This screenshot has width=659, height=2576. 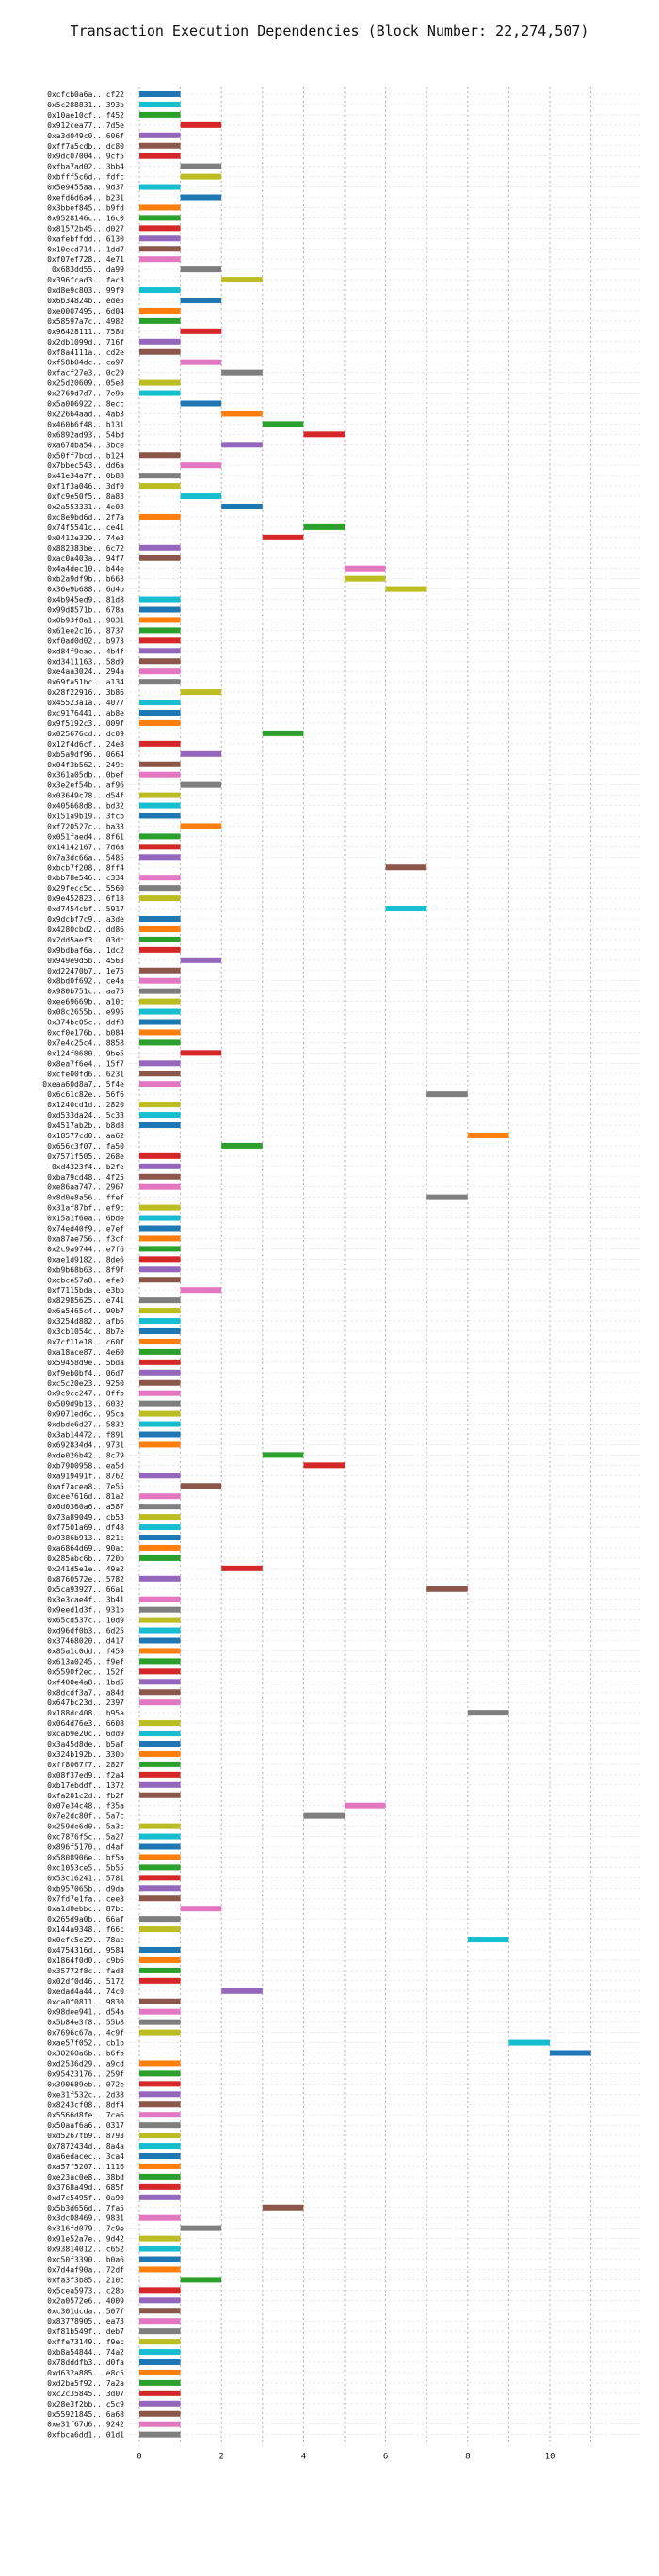 I want to click on y-tick-label: 0xf0ad0d02...b973, so click(x=85, y=640).